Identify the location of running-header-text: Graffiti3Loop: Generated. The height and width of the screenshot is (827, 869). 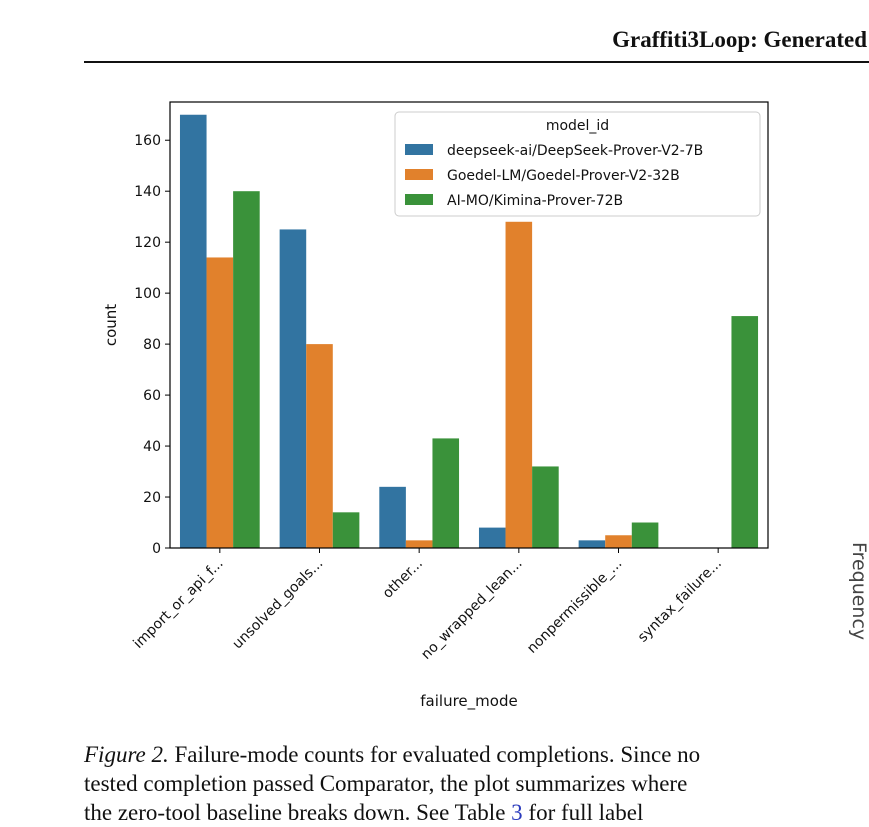
(739, 39).